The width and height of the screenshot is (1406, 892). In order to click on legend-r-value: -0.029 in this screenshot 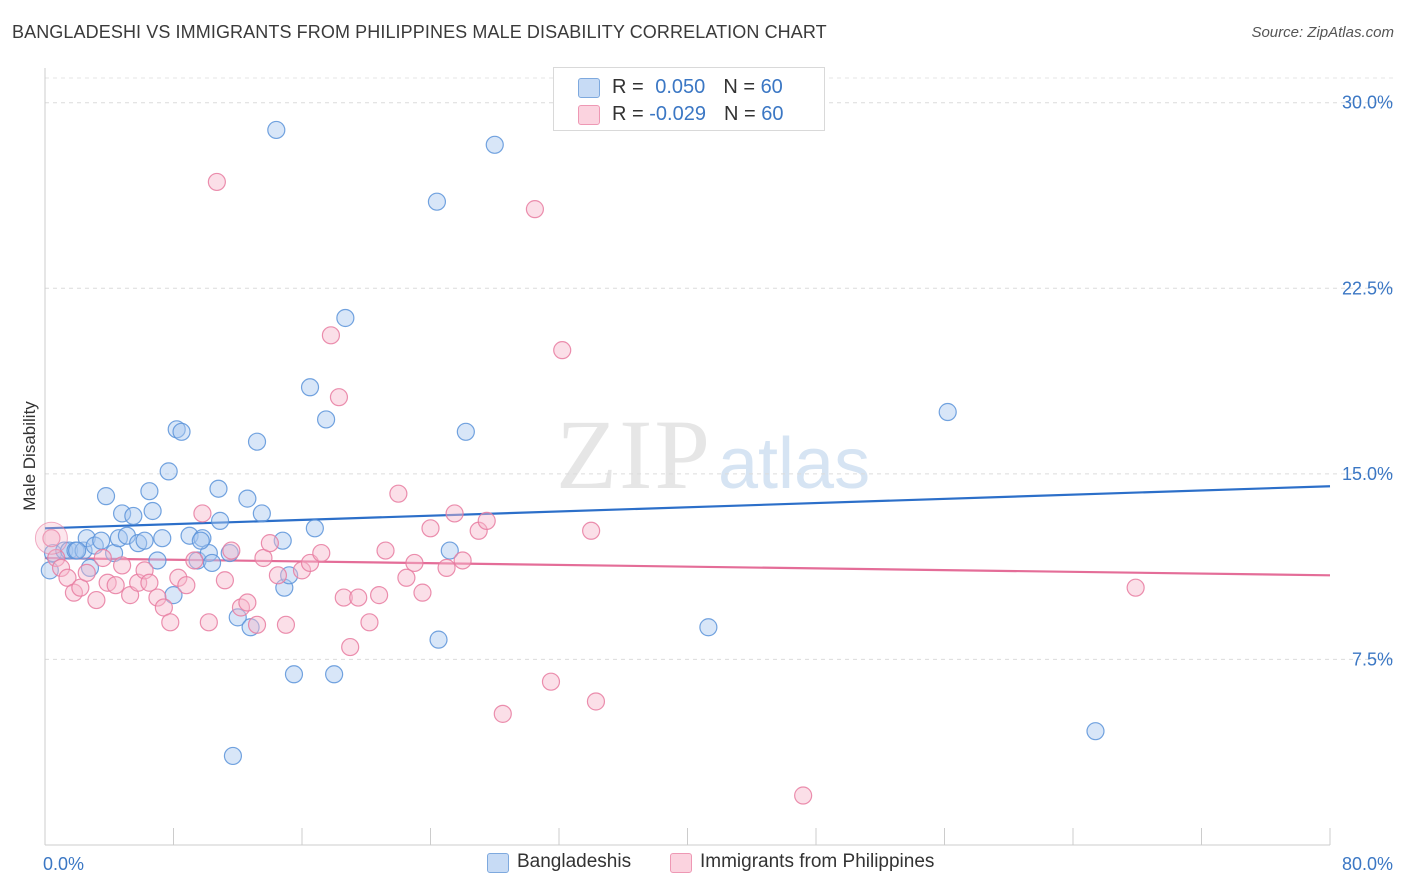, I will do `click(677, 114)`.